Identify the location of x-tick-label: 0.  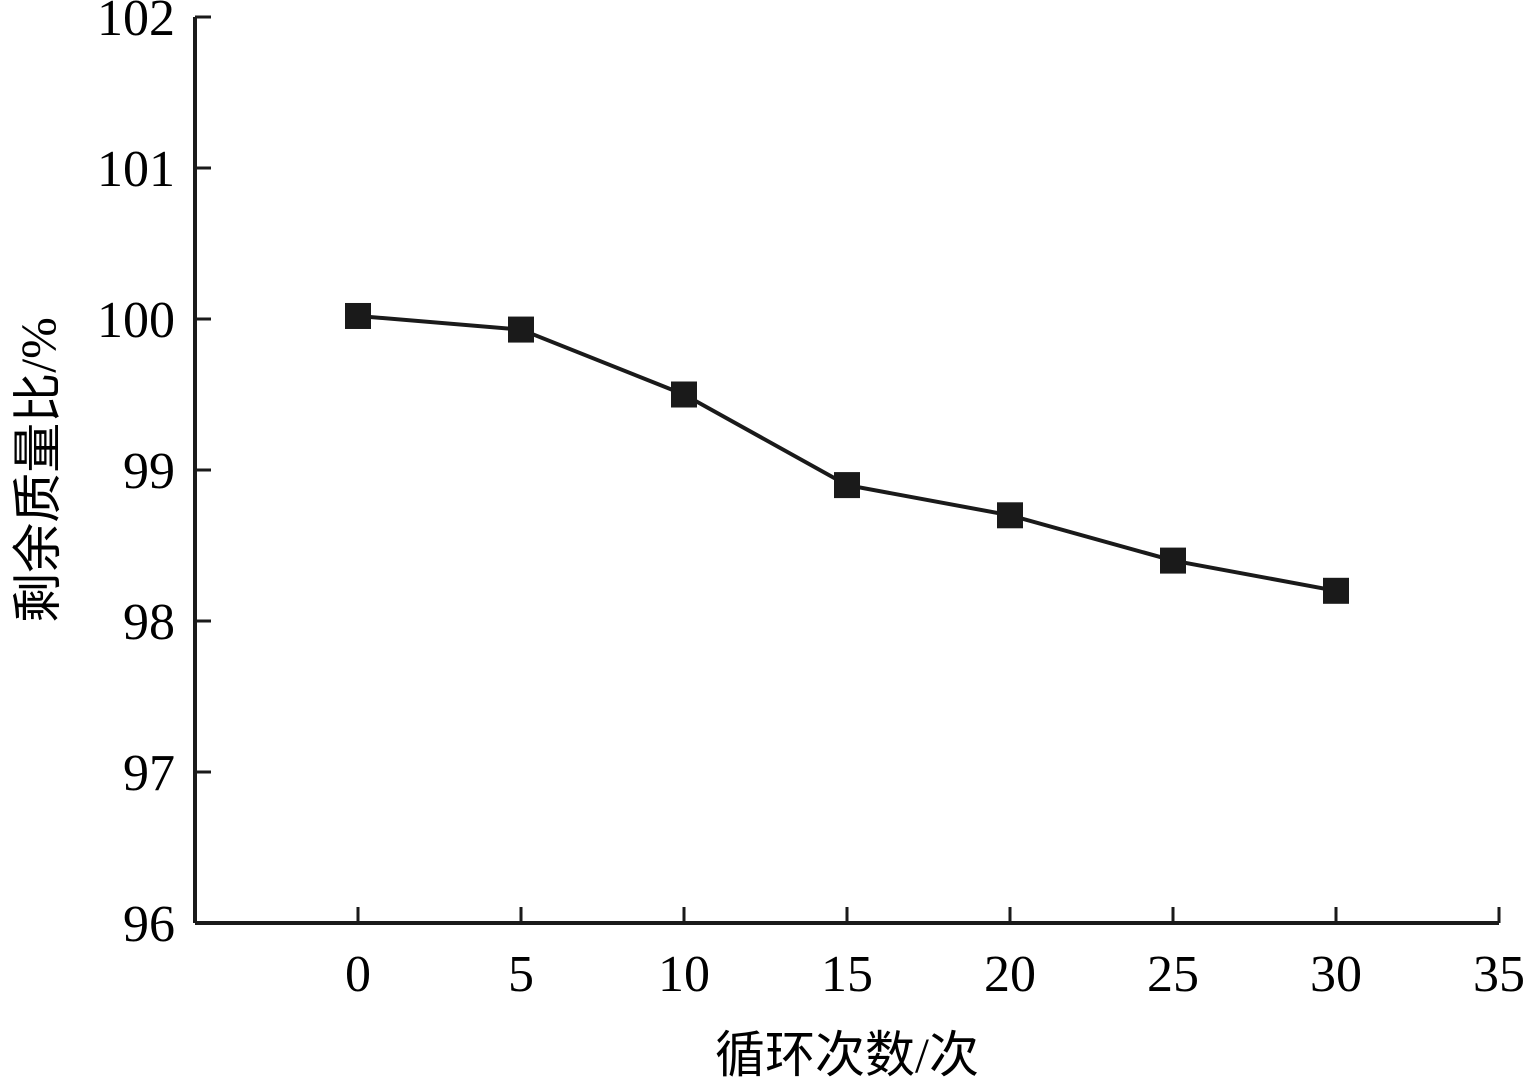
(358, 974).